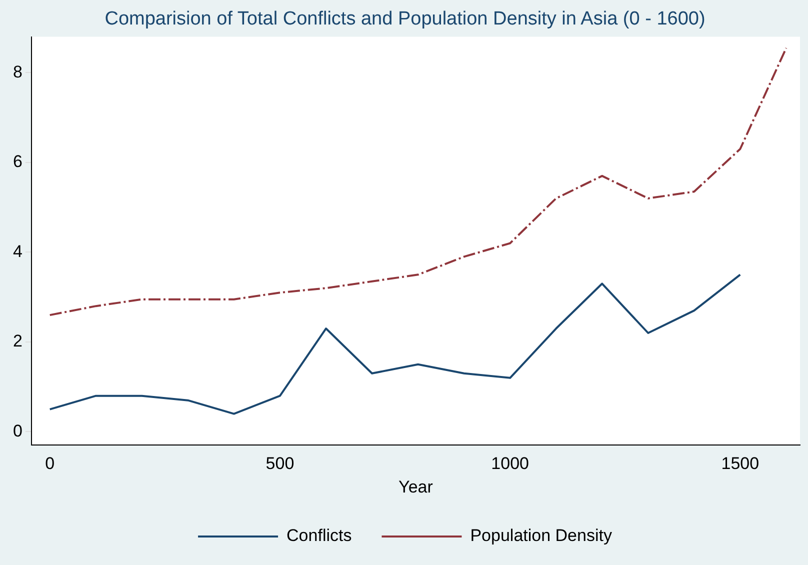  What do you see at coordinates (416, 486) in the screenshot?
I see `x-axis-title: Year` at bounding box center [416, 486].